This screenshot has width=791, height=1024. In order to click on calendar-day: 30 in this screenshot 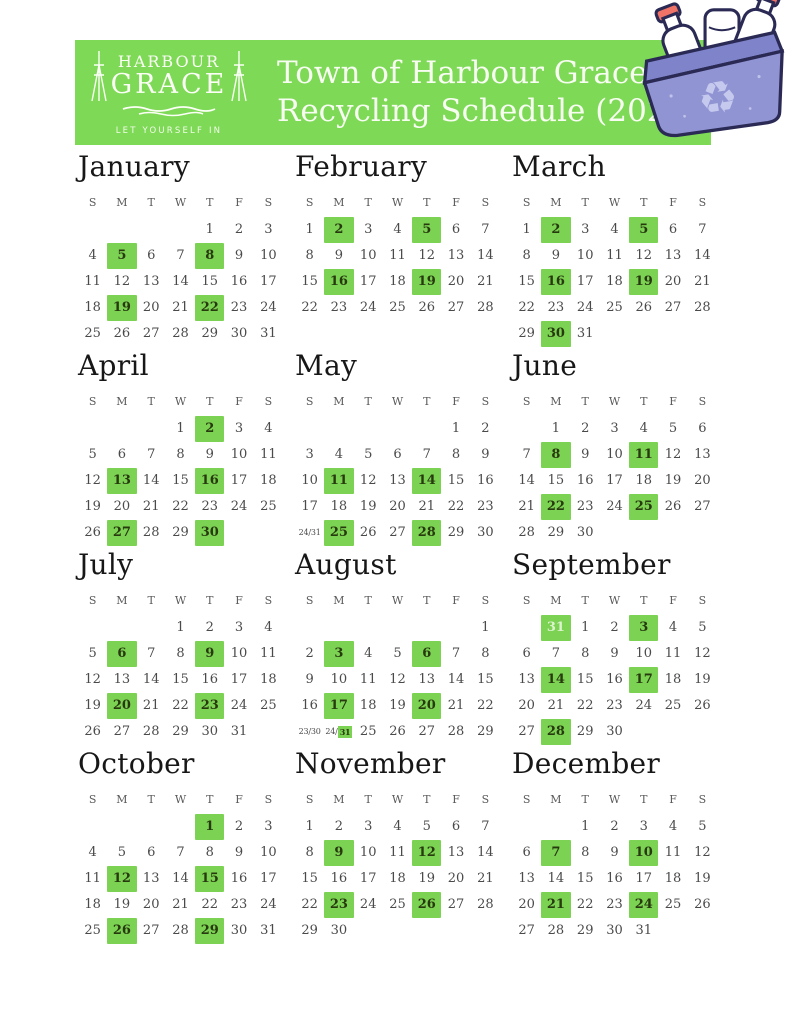, I will do `click(210, 732)`.